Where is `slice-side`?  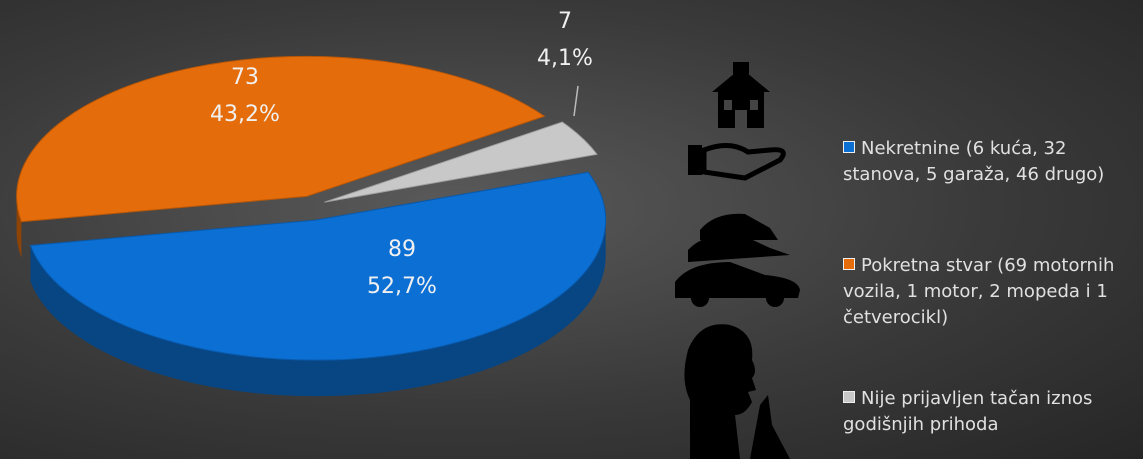 slice-side is located at coordinates (19, 227).